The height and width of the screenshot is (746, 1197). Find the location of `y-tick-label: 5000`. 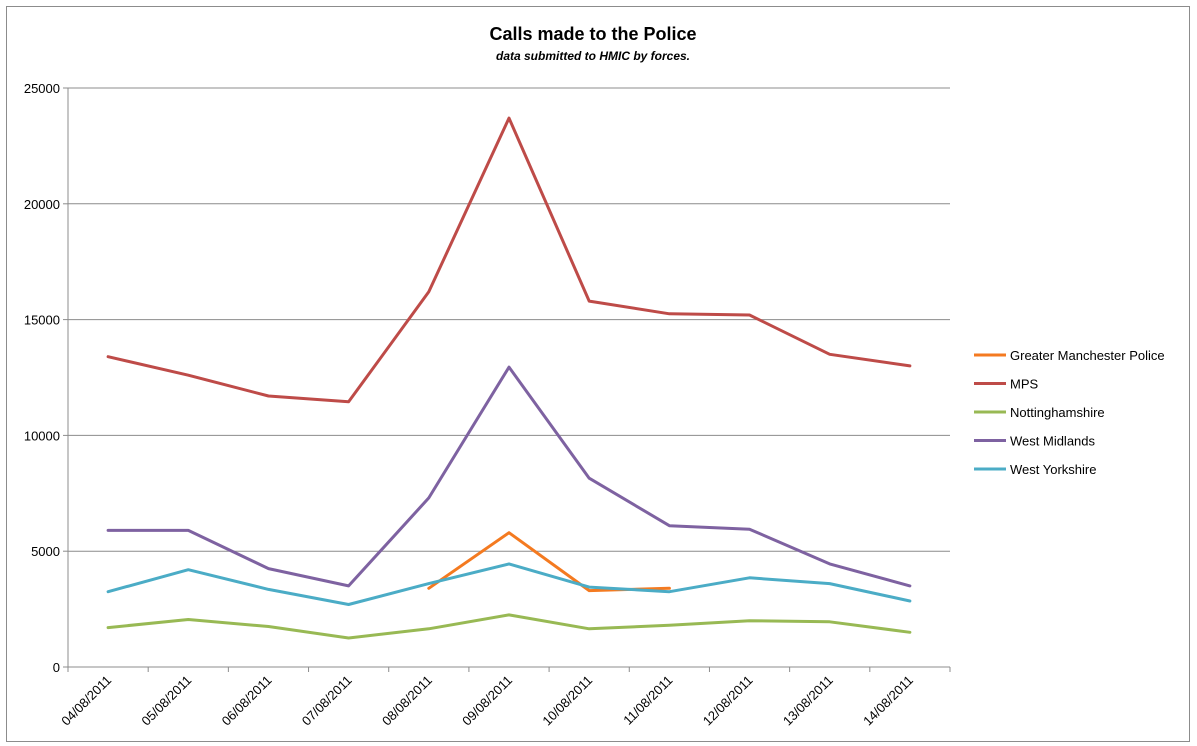

y-tick-label: 5000 is located at coordinates (45, 551).